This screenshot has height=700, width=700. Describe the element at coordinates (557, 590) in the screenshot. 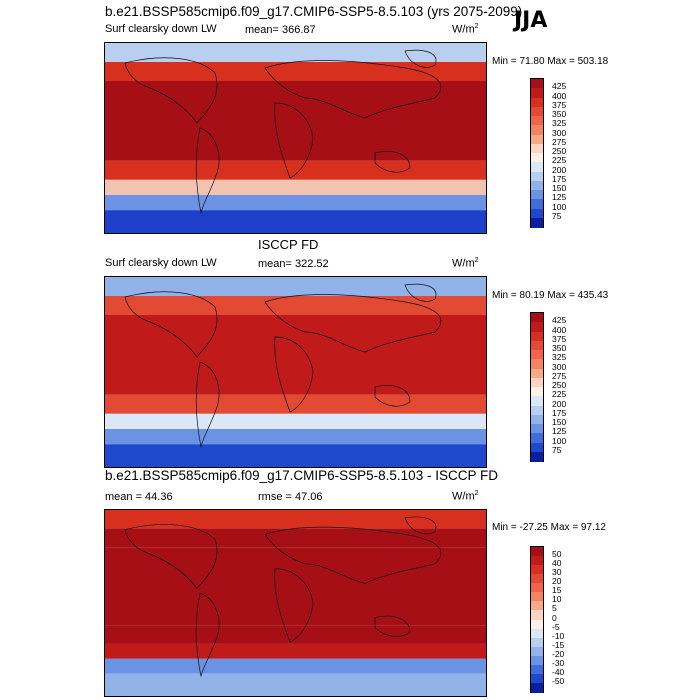

I see `colorbar-tick-label: 15` at that location.